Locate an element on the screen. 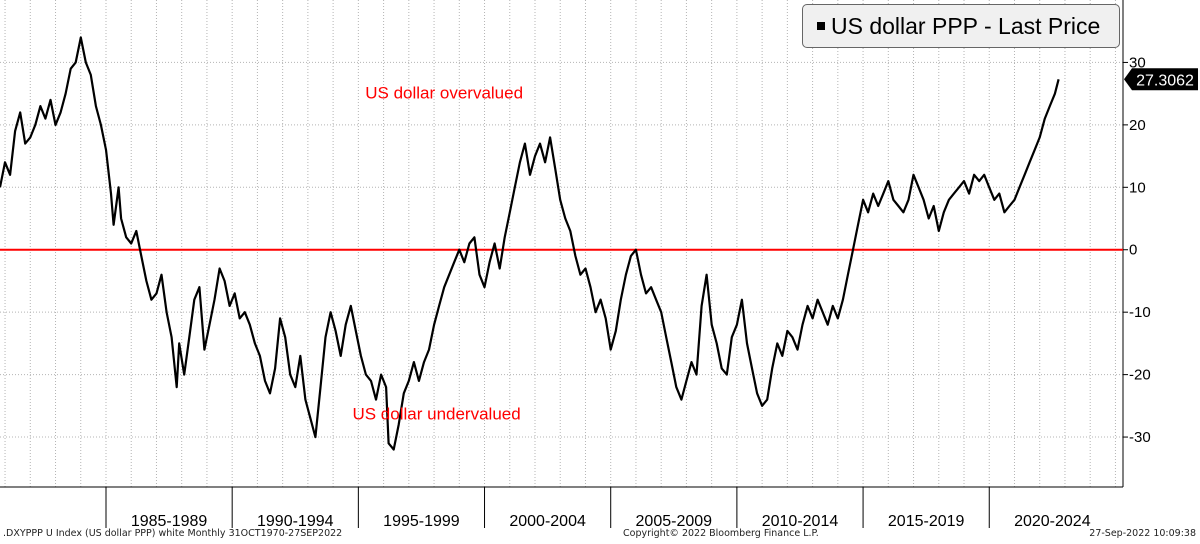  x-category-label: 1985-1989 is located at coordinates (169, 521).